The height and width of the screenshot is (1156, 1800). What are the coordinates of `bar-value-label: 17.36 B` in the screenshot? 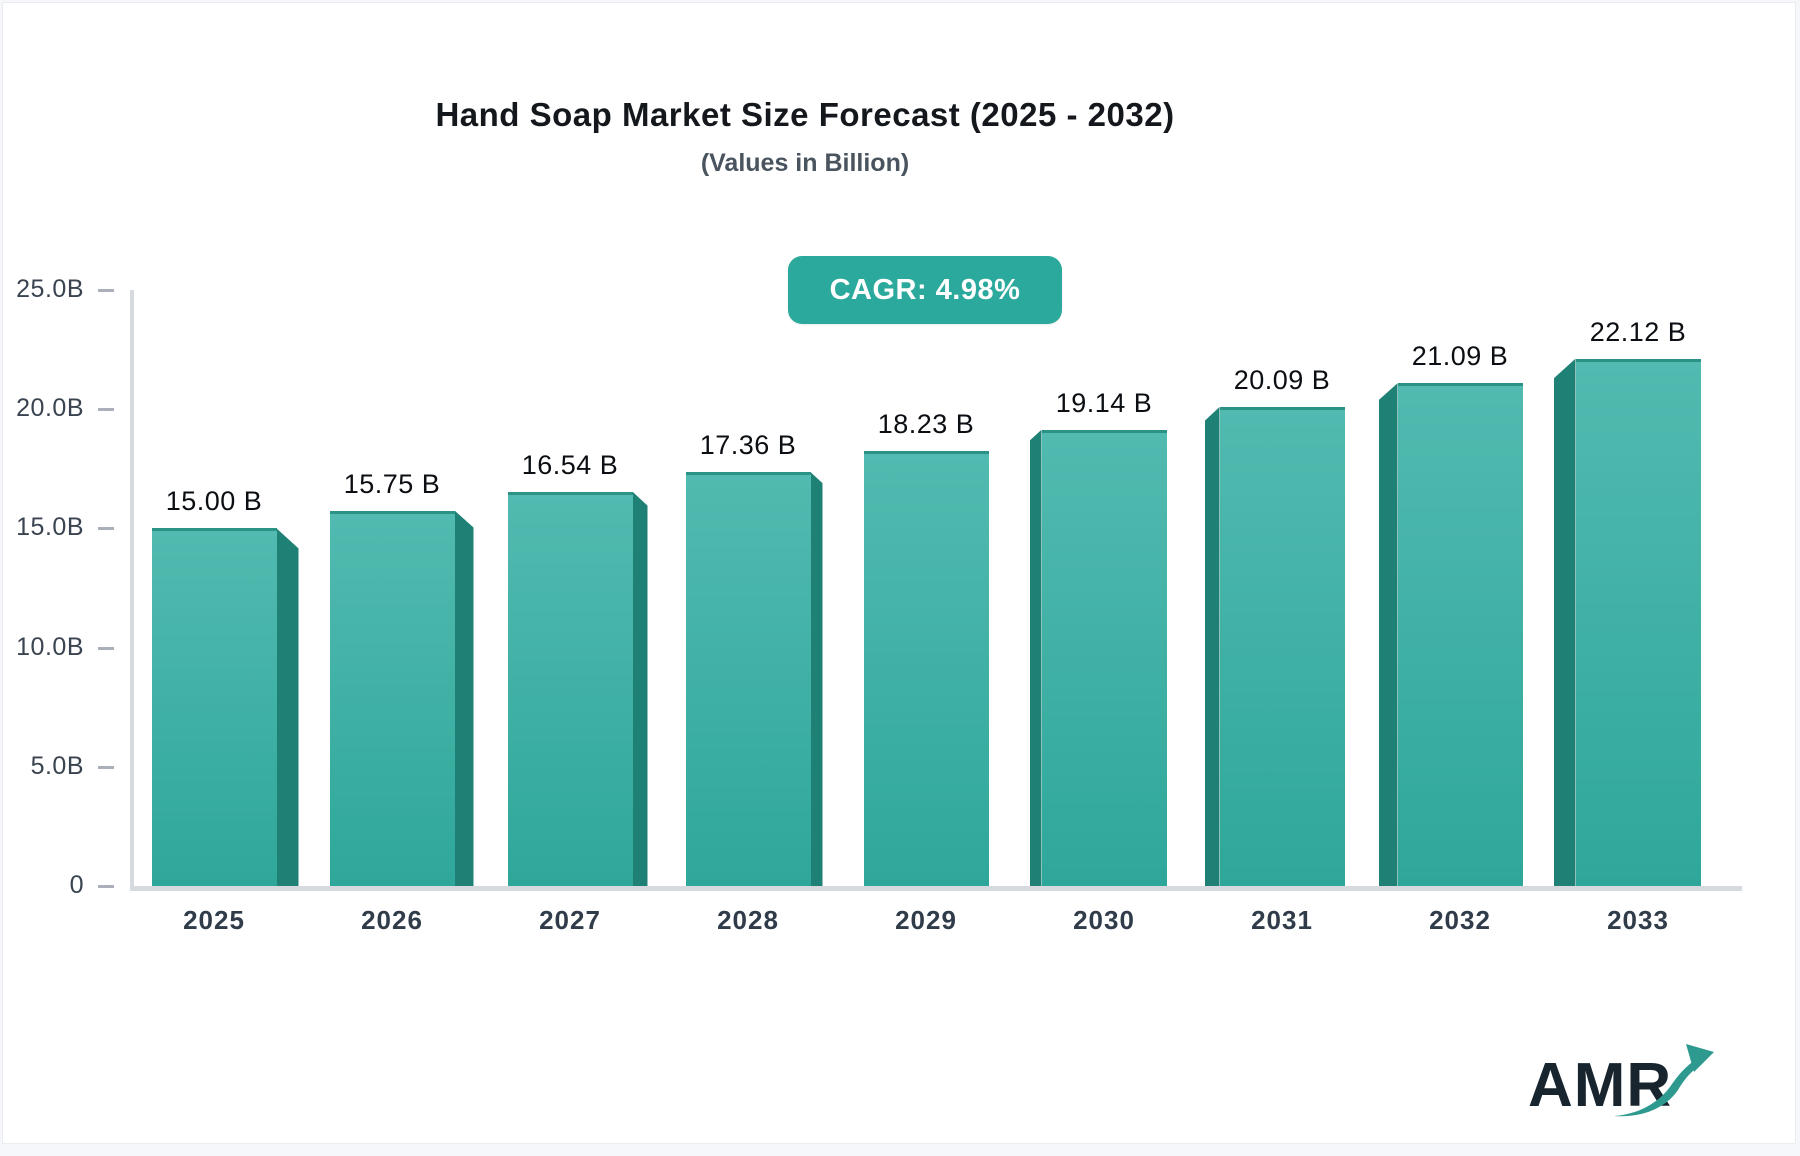 It's located at (748, 445).